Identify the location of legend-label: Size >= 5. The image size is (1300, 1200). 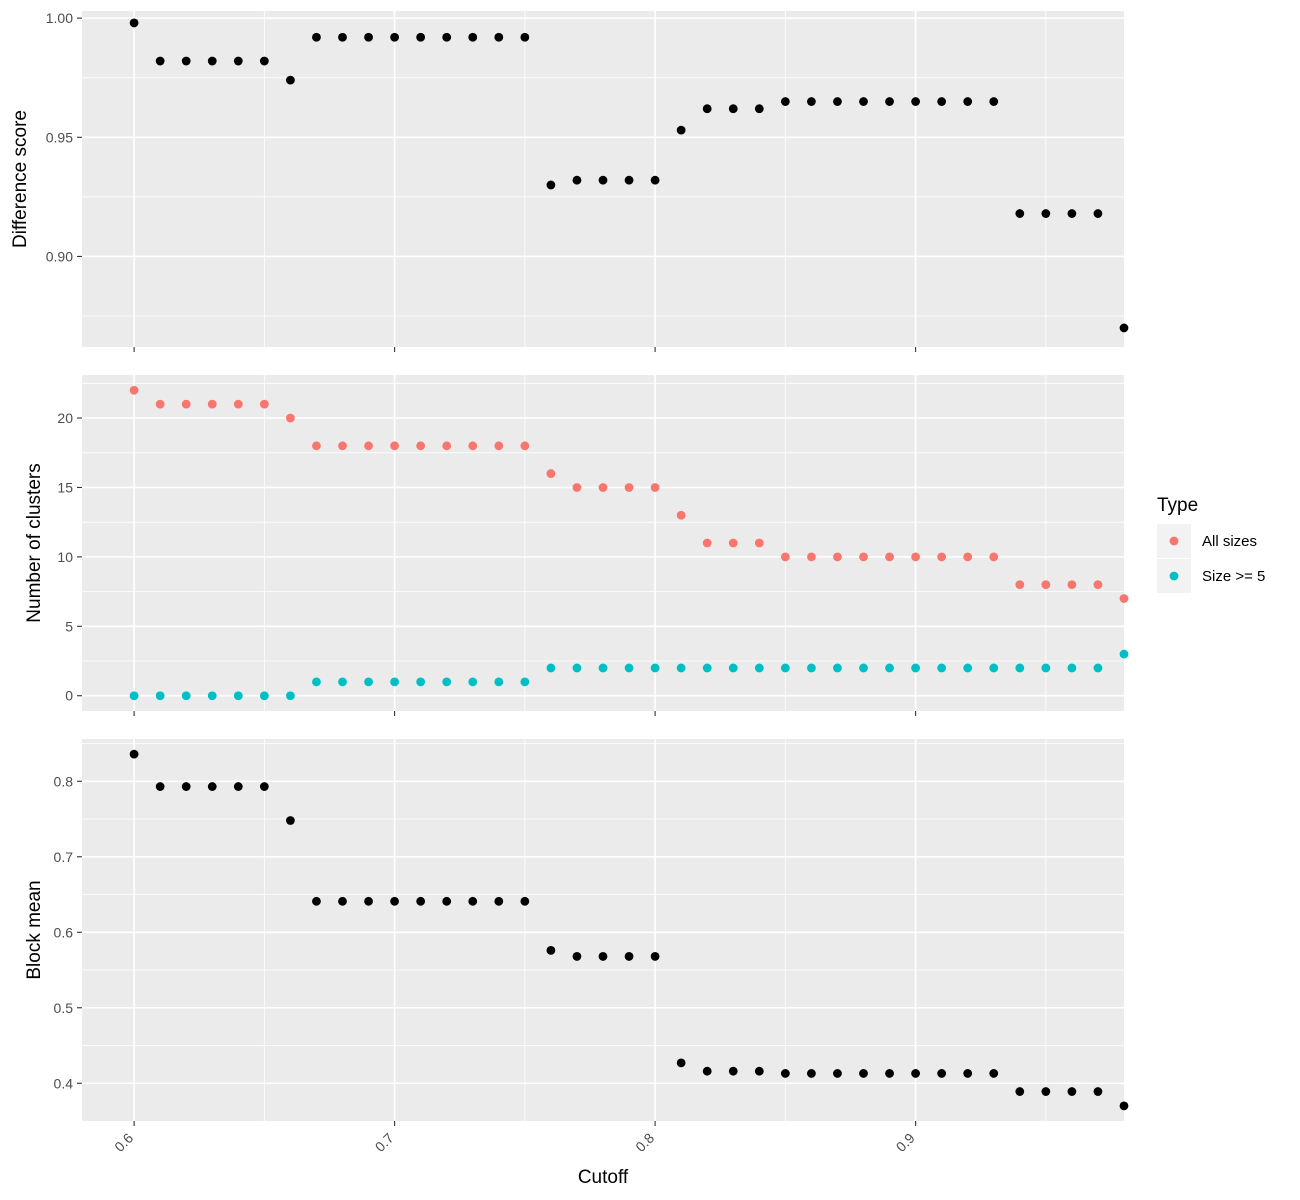
(1233, 576).